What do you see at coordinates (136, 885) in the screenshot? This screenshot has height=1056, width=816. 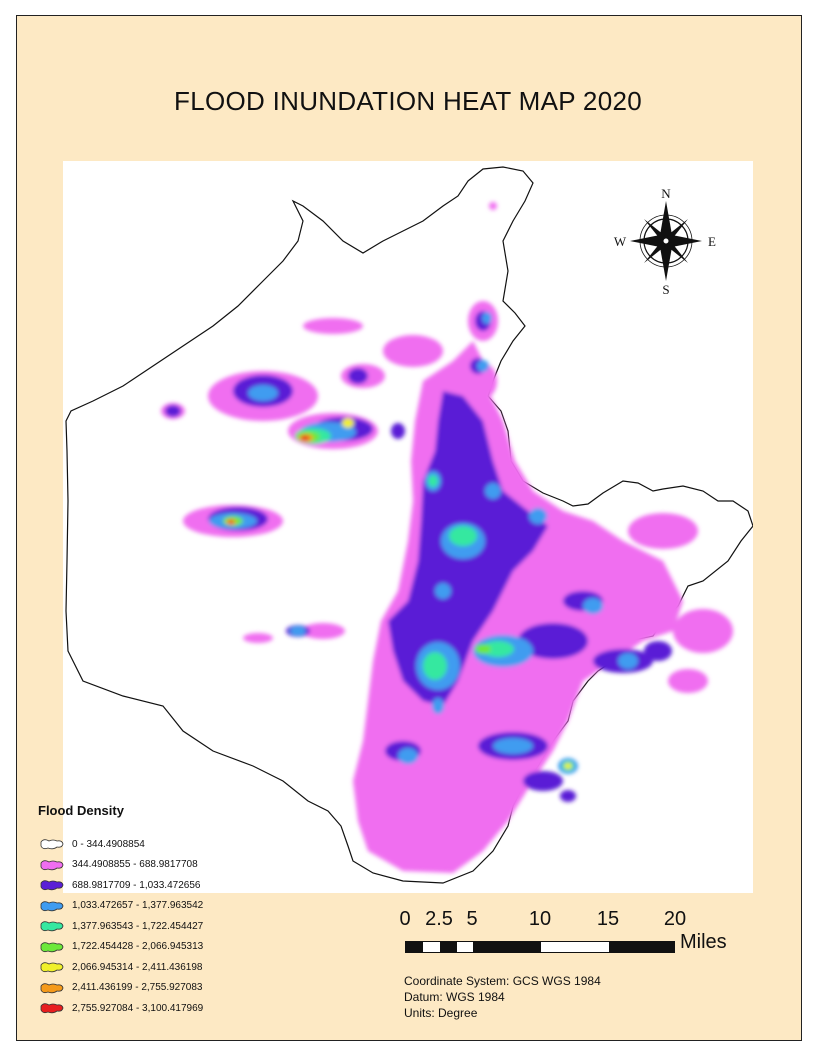 I see `legend-label: 688.9817709 - 1,033.472656` at bounding box center [136, 885].